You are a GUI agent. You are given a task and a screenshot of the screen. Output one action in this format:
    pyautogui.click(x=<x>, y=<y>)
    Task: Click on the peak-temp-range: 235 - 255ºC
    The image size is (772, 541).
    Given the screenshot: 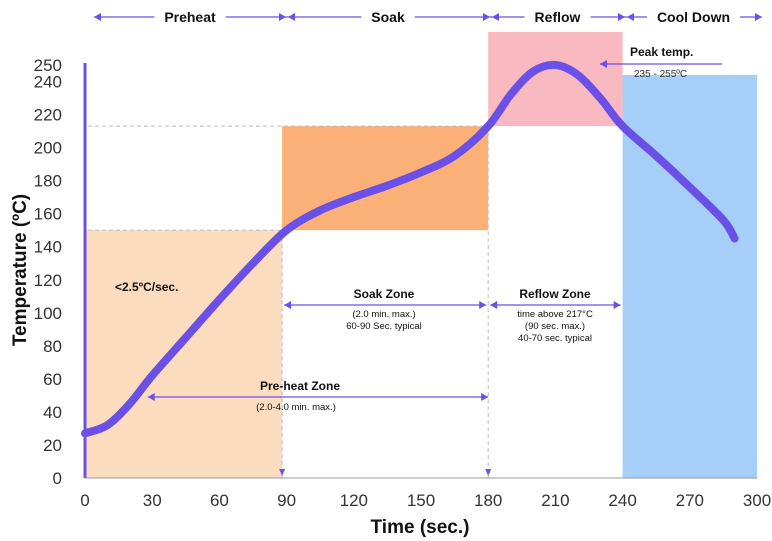 What is the action you would take?
    pyautogui.click(x=660, y=74)
    